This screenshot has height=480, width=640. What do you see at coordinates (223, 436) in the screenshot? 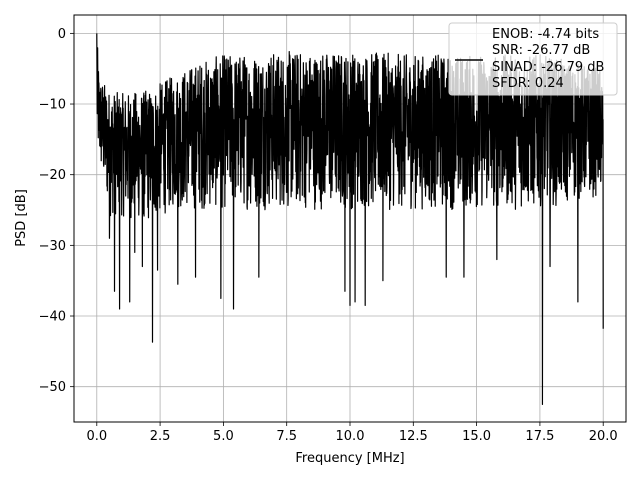
I see `x-tick-label: 5.0` at bounding box center [223, 436].